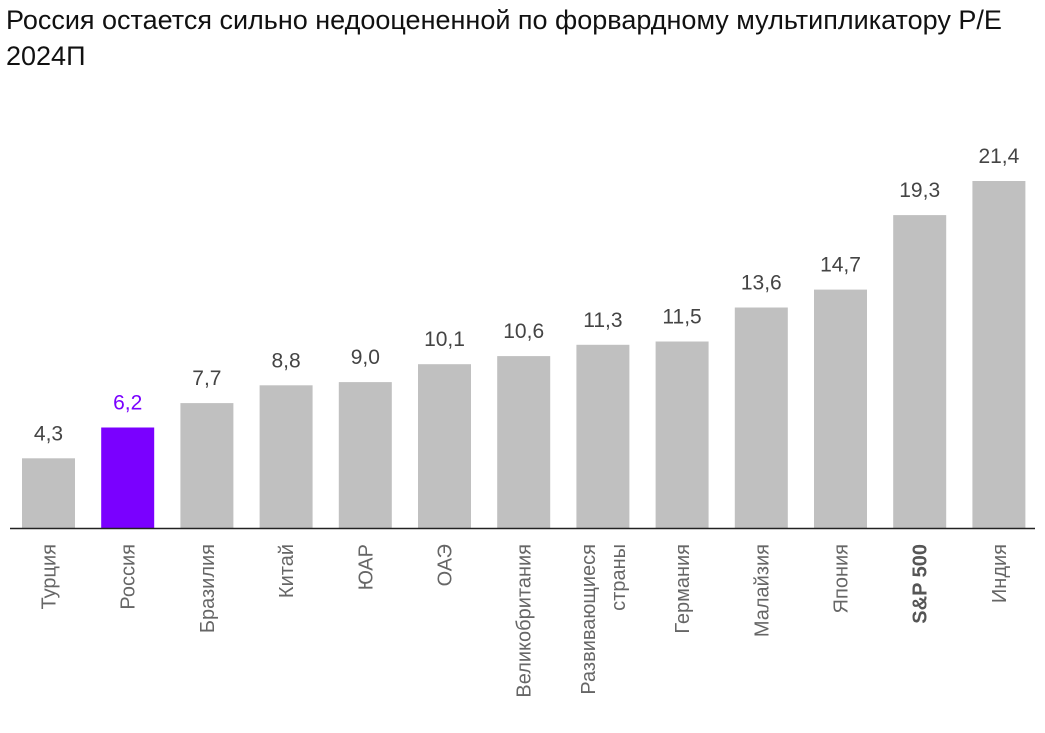 The width and height of the screenshot is (1045, 733). Describe the element at coordinates (602, 320) in the screenshot. I see `value-label: 11,3` at that location.